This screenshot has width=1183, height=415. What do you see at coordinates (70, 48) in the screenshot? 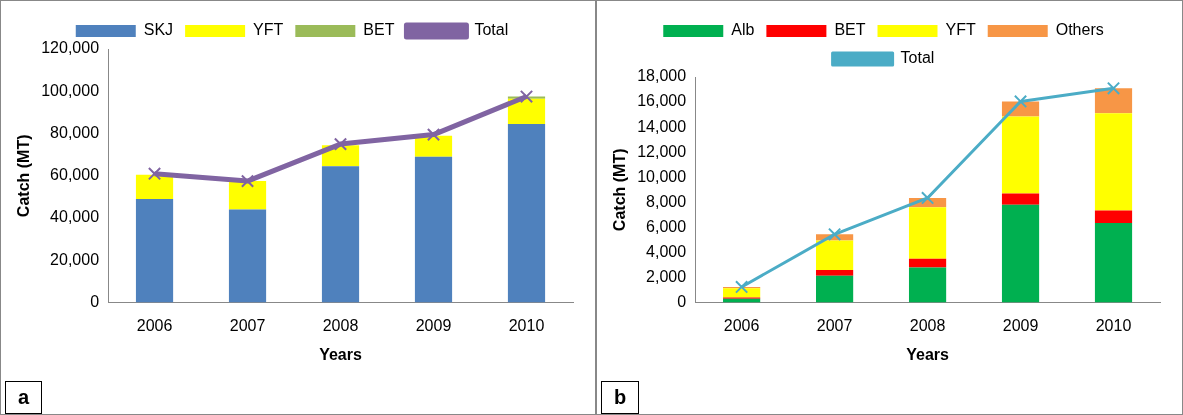
I see `y-tick-label: 120,000` at bounding box center [70, 48].